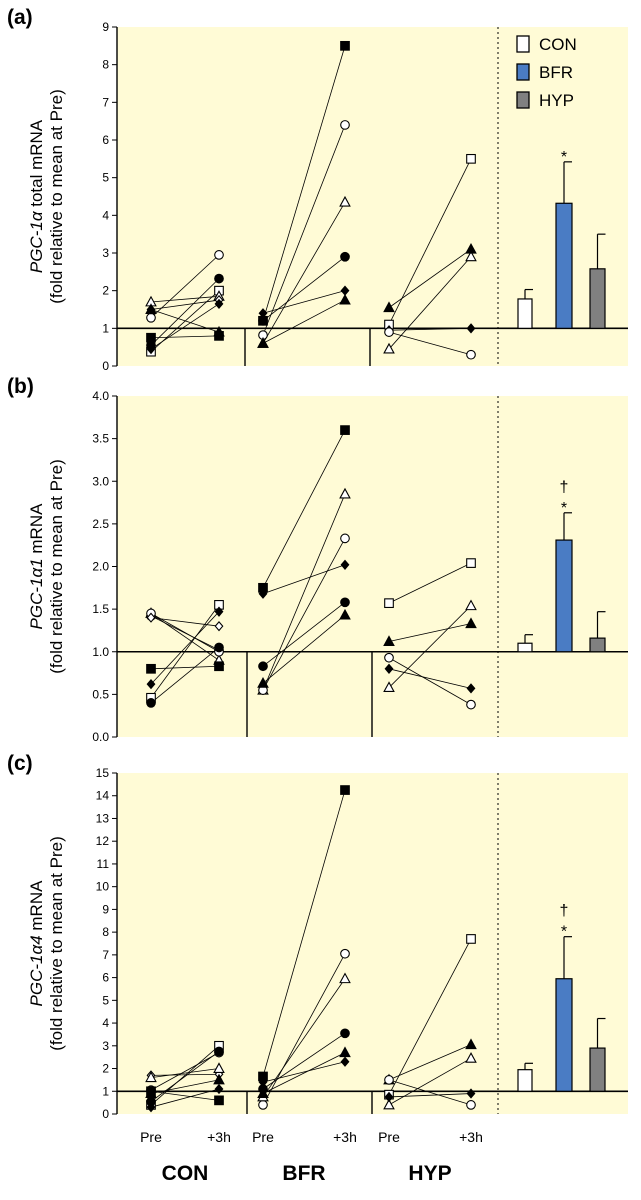  I want to click on group-label-con: CON, so click(185, 1173).